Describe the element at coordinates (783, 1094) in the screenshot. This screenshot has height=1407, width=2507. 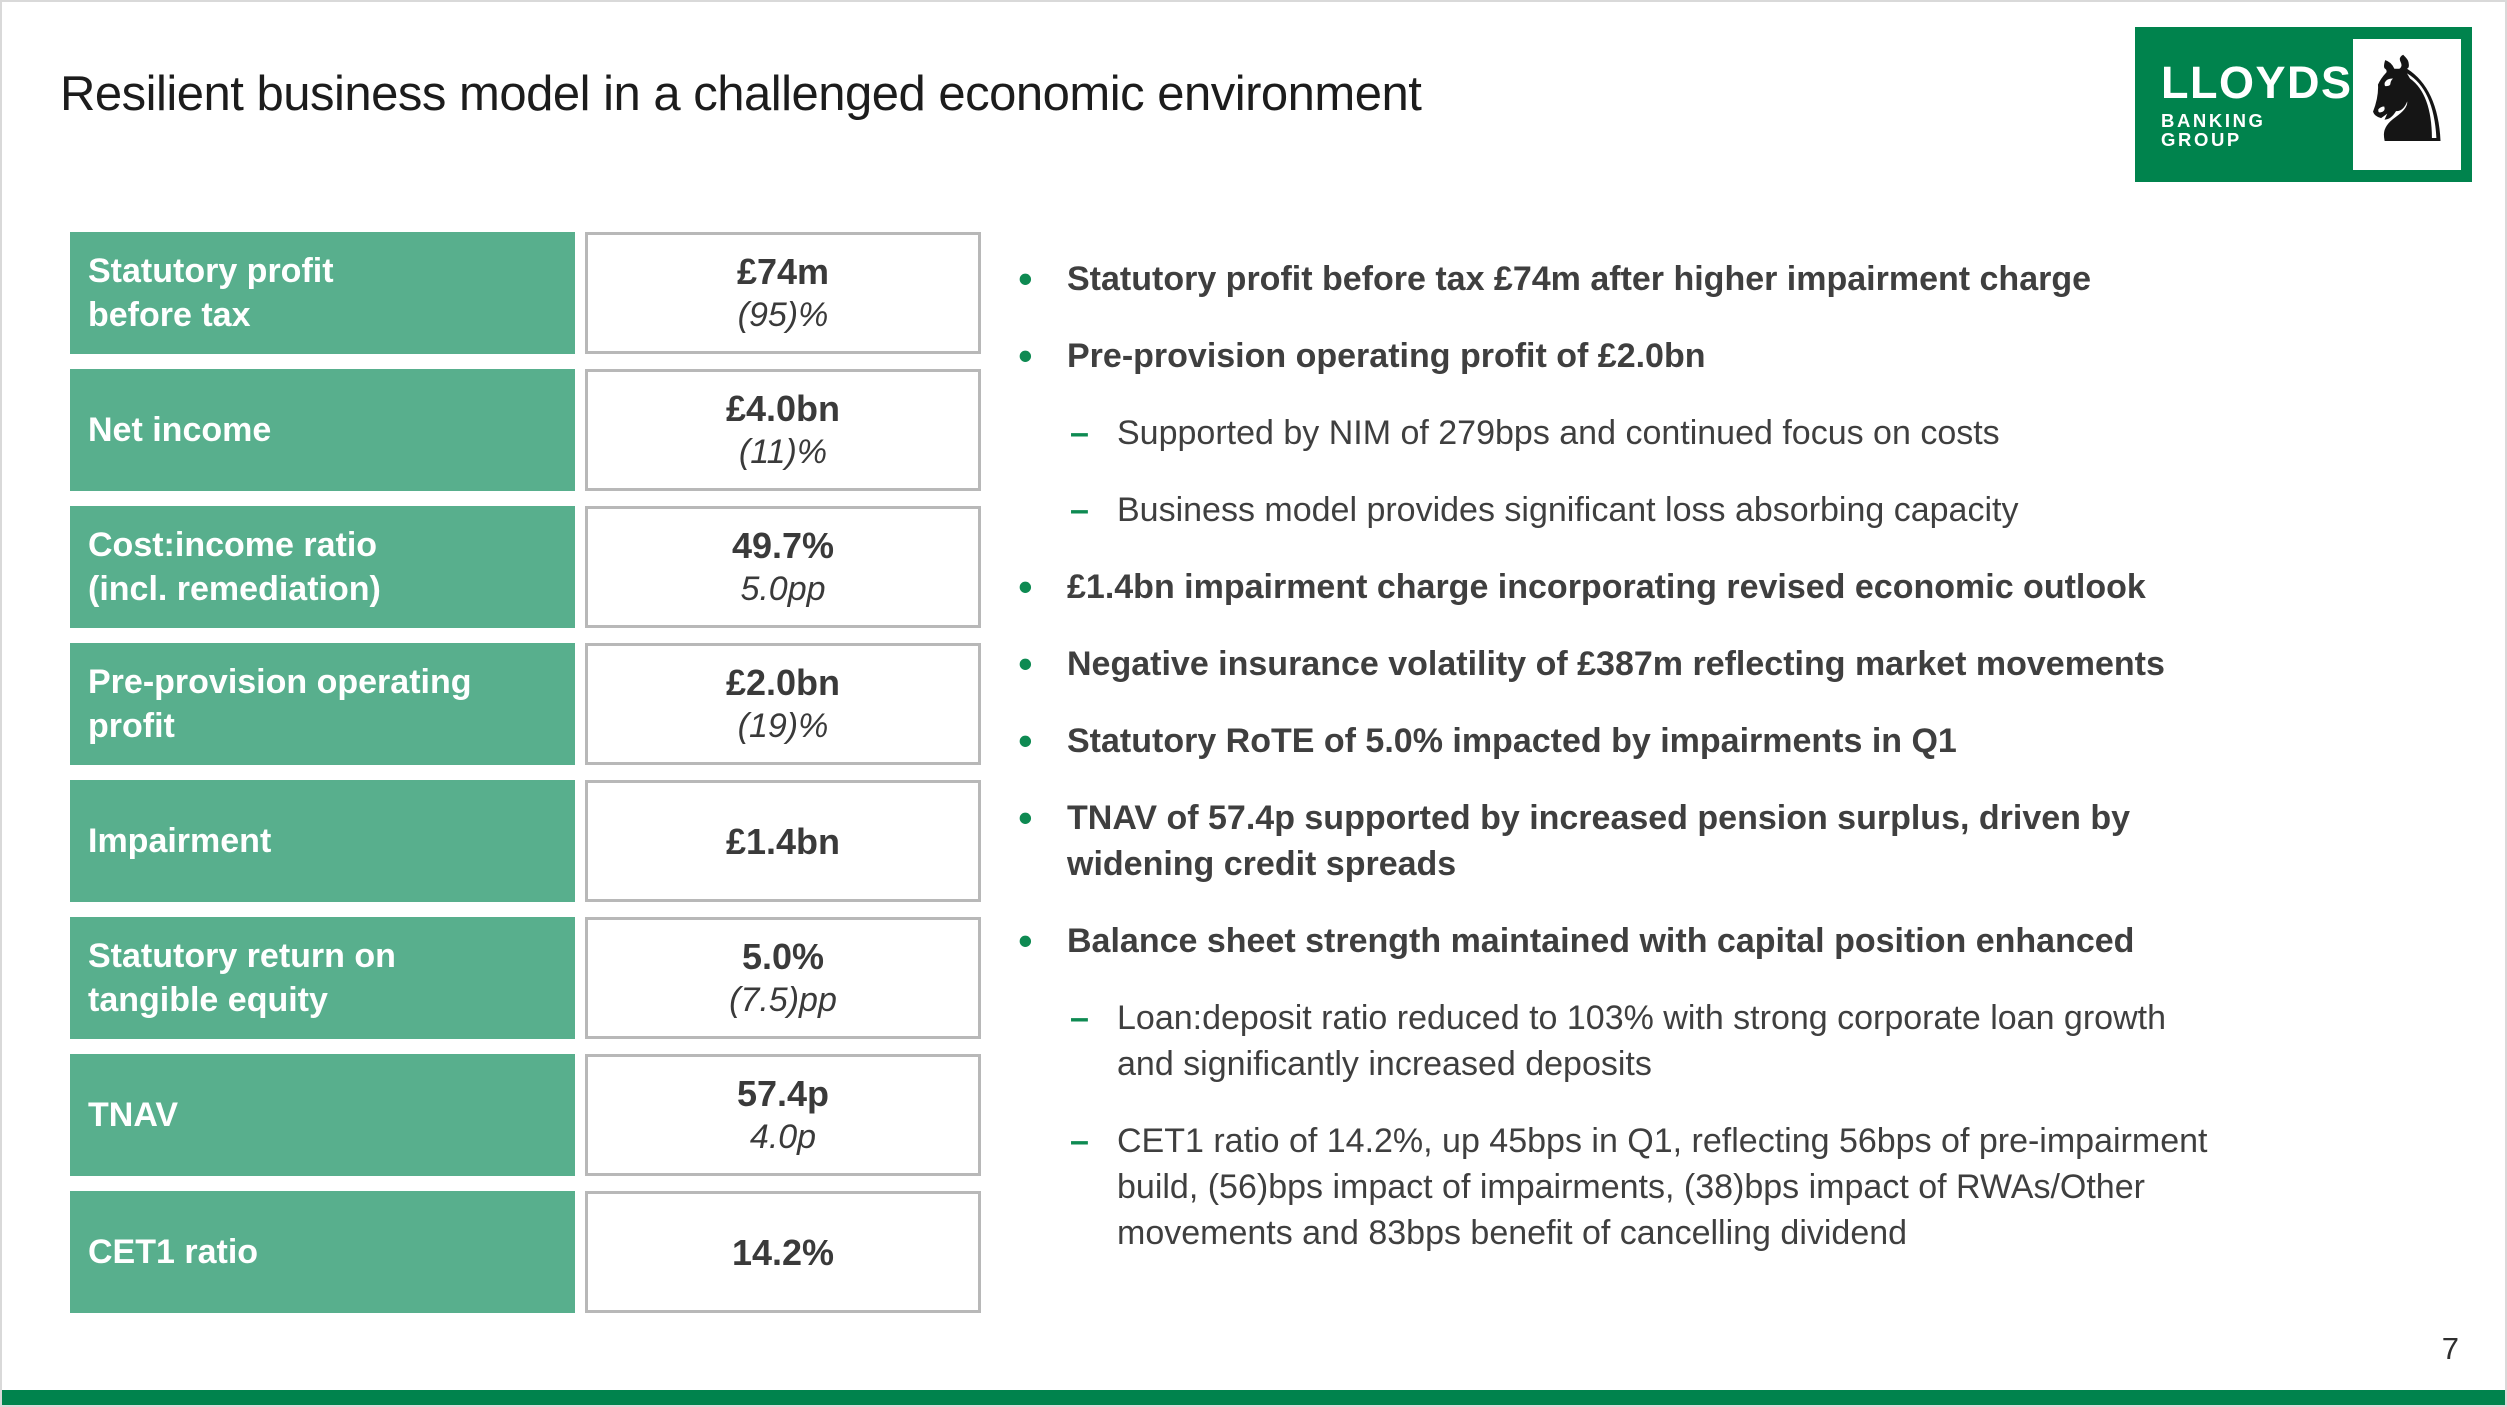
I see `metric-value: 57.4p` at that location.